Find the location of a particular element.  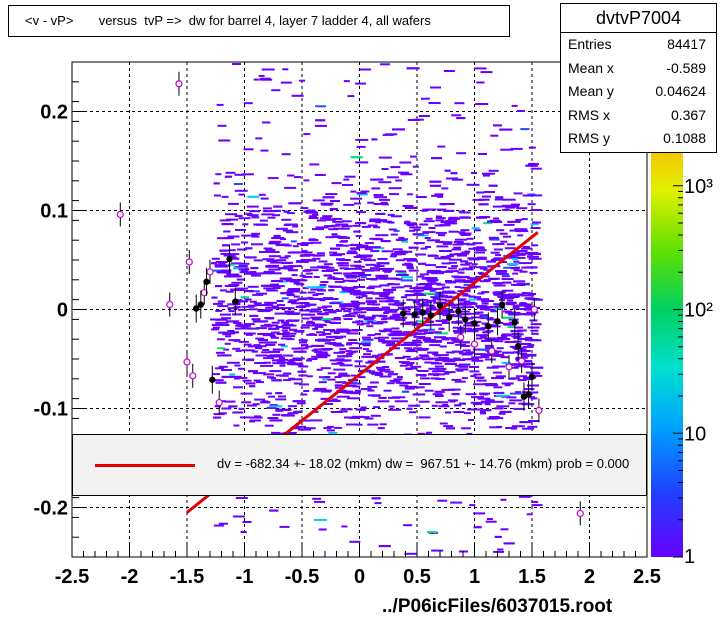

profile2-point is located at coordinates (534, 309).